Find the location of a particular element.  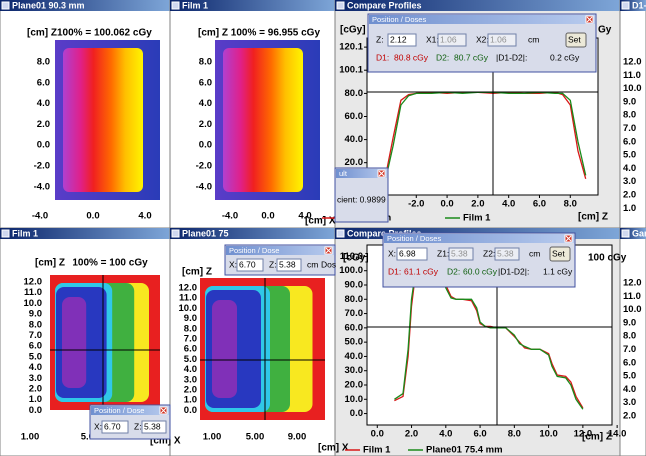

x-tick-label: 5.00 is located at coordinates (255, 437).